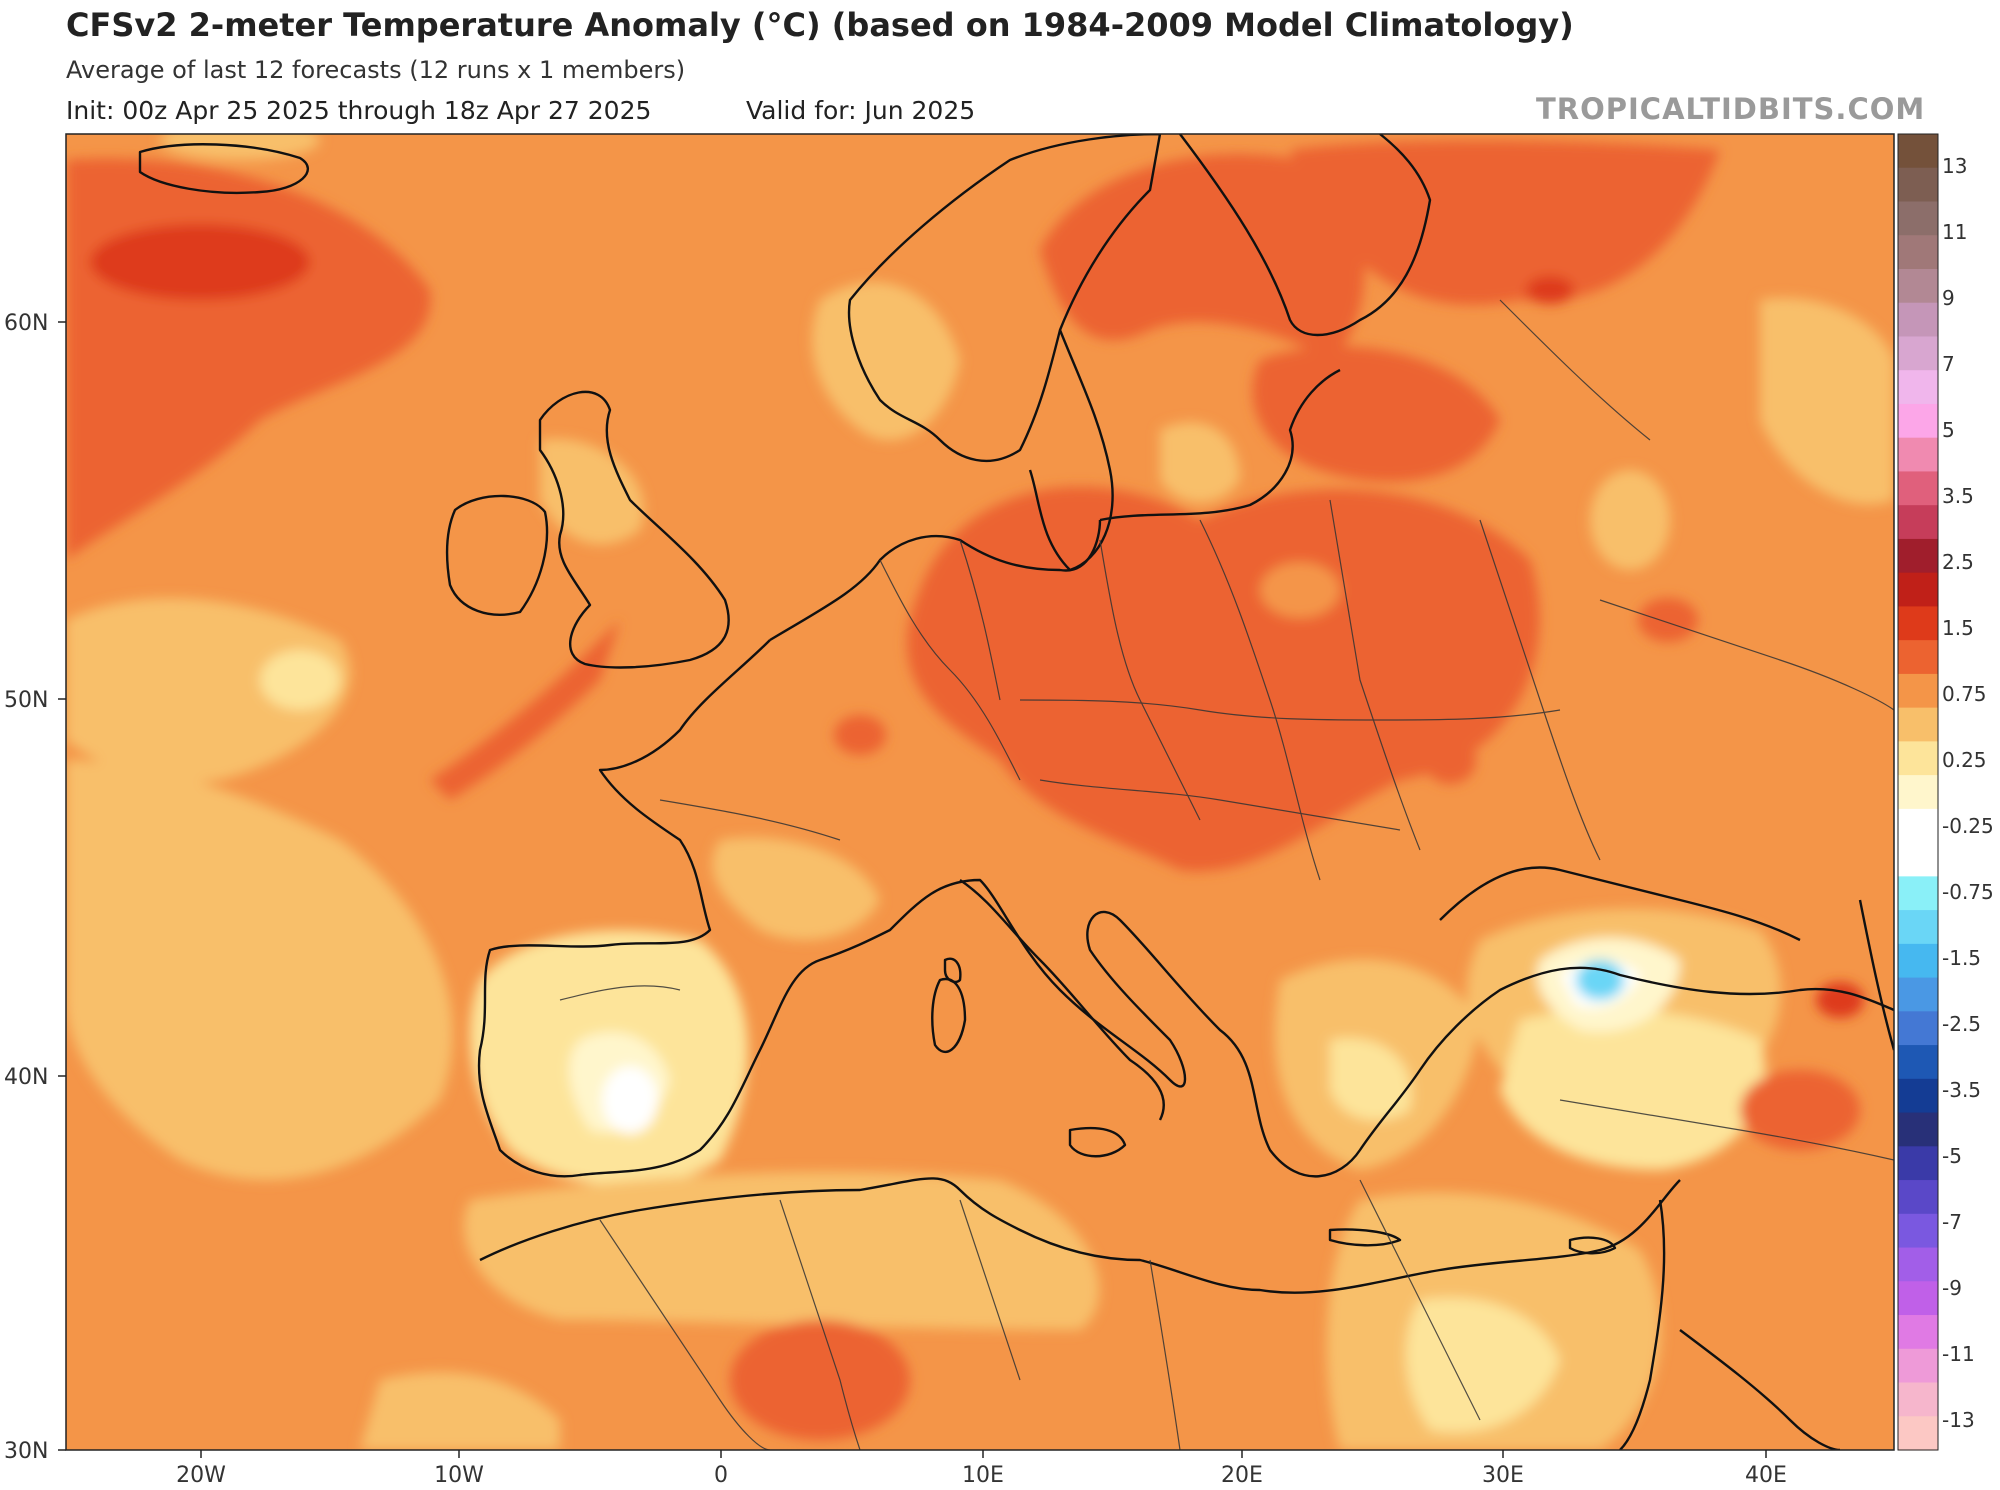 This screenshot has height=1490, width=2000. I want to click on colorbar-label: 0.75, so click(1964, 694).